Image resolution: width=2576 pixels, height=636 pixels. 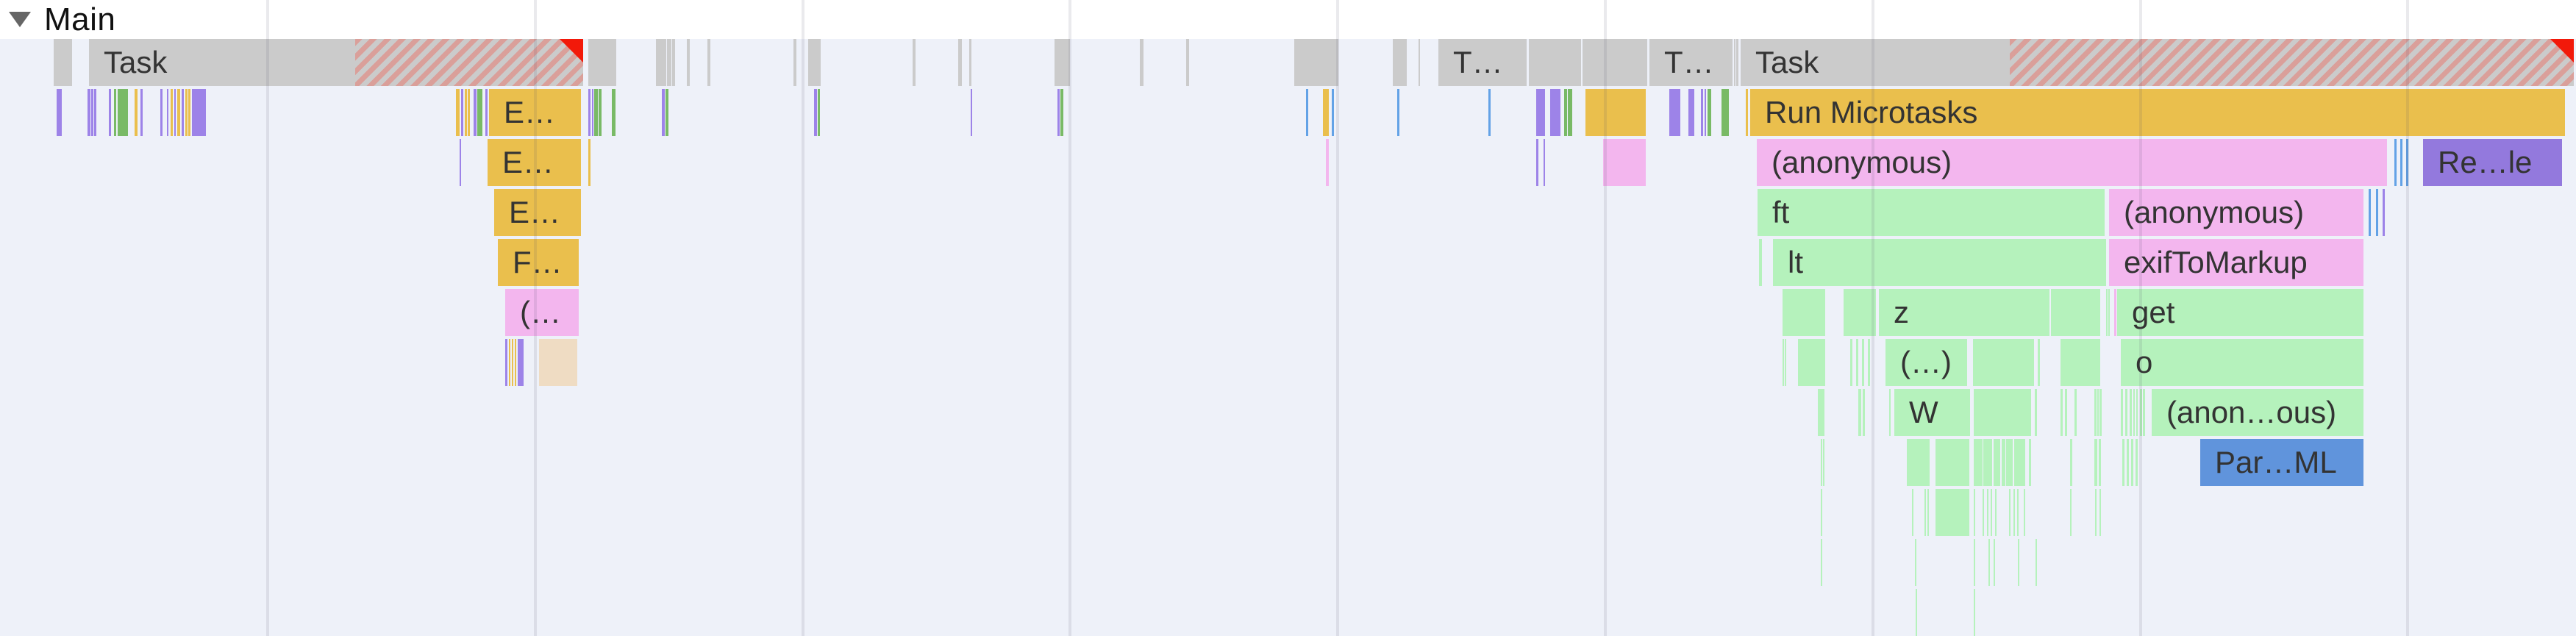 I want to click on bar-exiftomarkup: exifToMarkup, so click(x=2236, y=262).